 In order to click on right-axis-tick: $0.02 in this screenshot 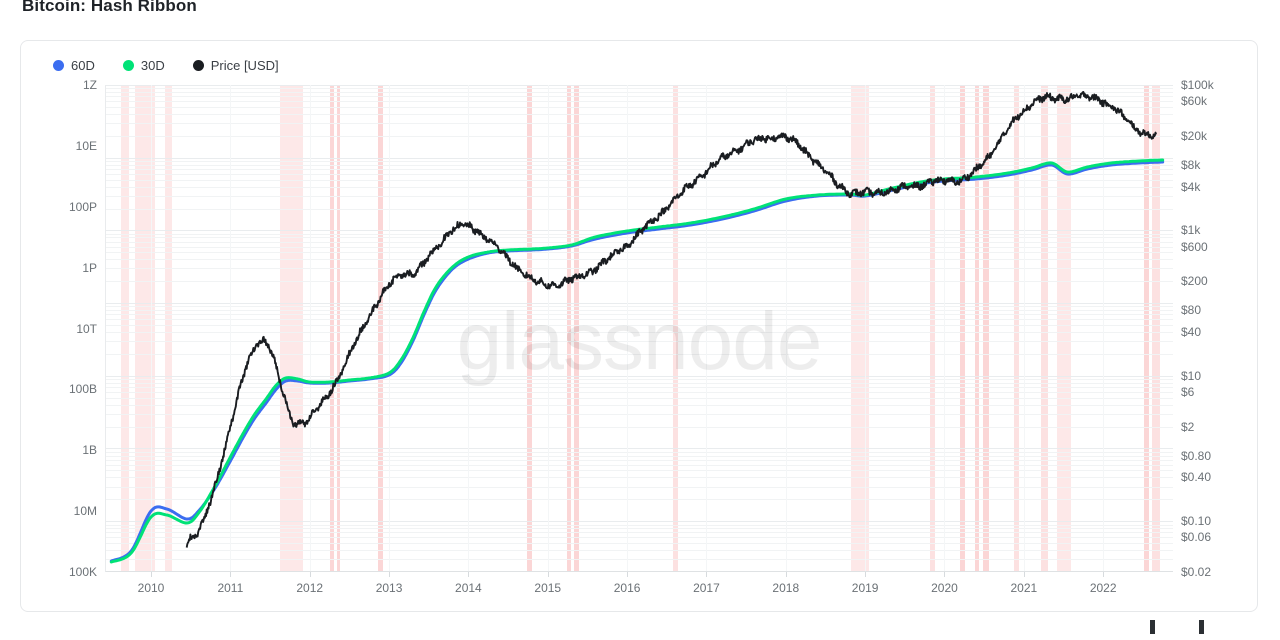, I will do `click(1196, 572)`.